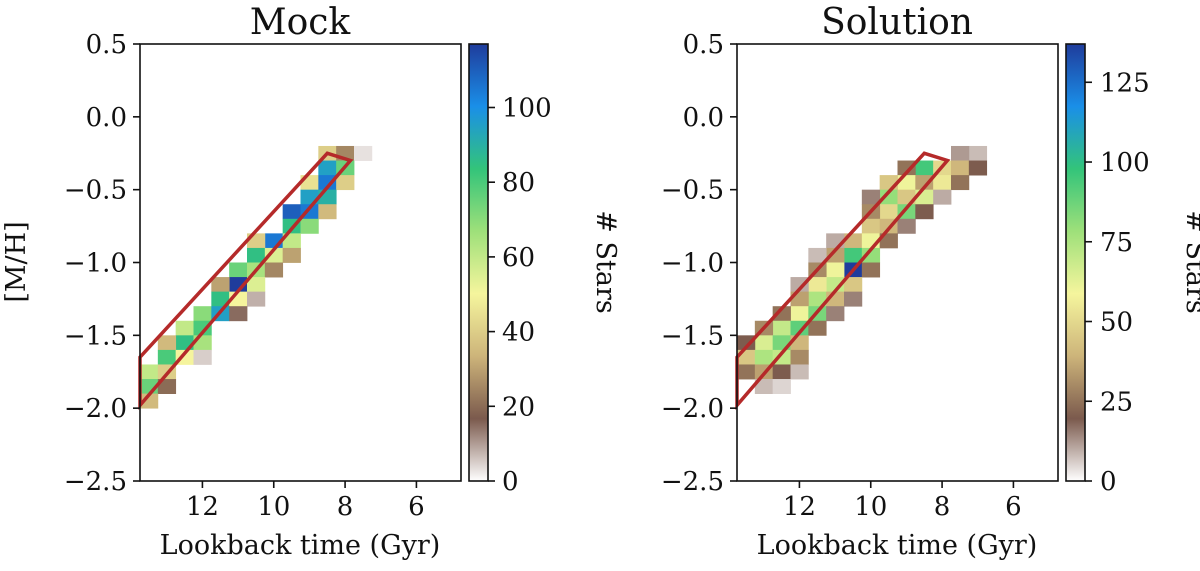 This screenshot has width=1200, height=571. What do you see at coordinates (301, 22) in the screenshot?
I see `mock-title: Mock` at bounding box center [301, 22].